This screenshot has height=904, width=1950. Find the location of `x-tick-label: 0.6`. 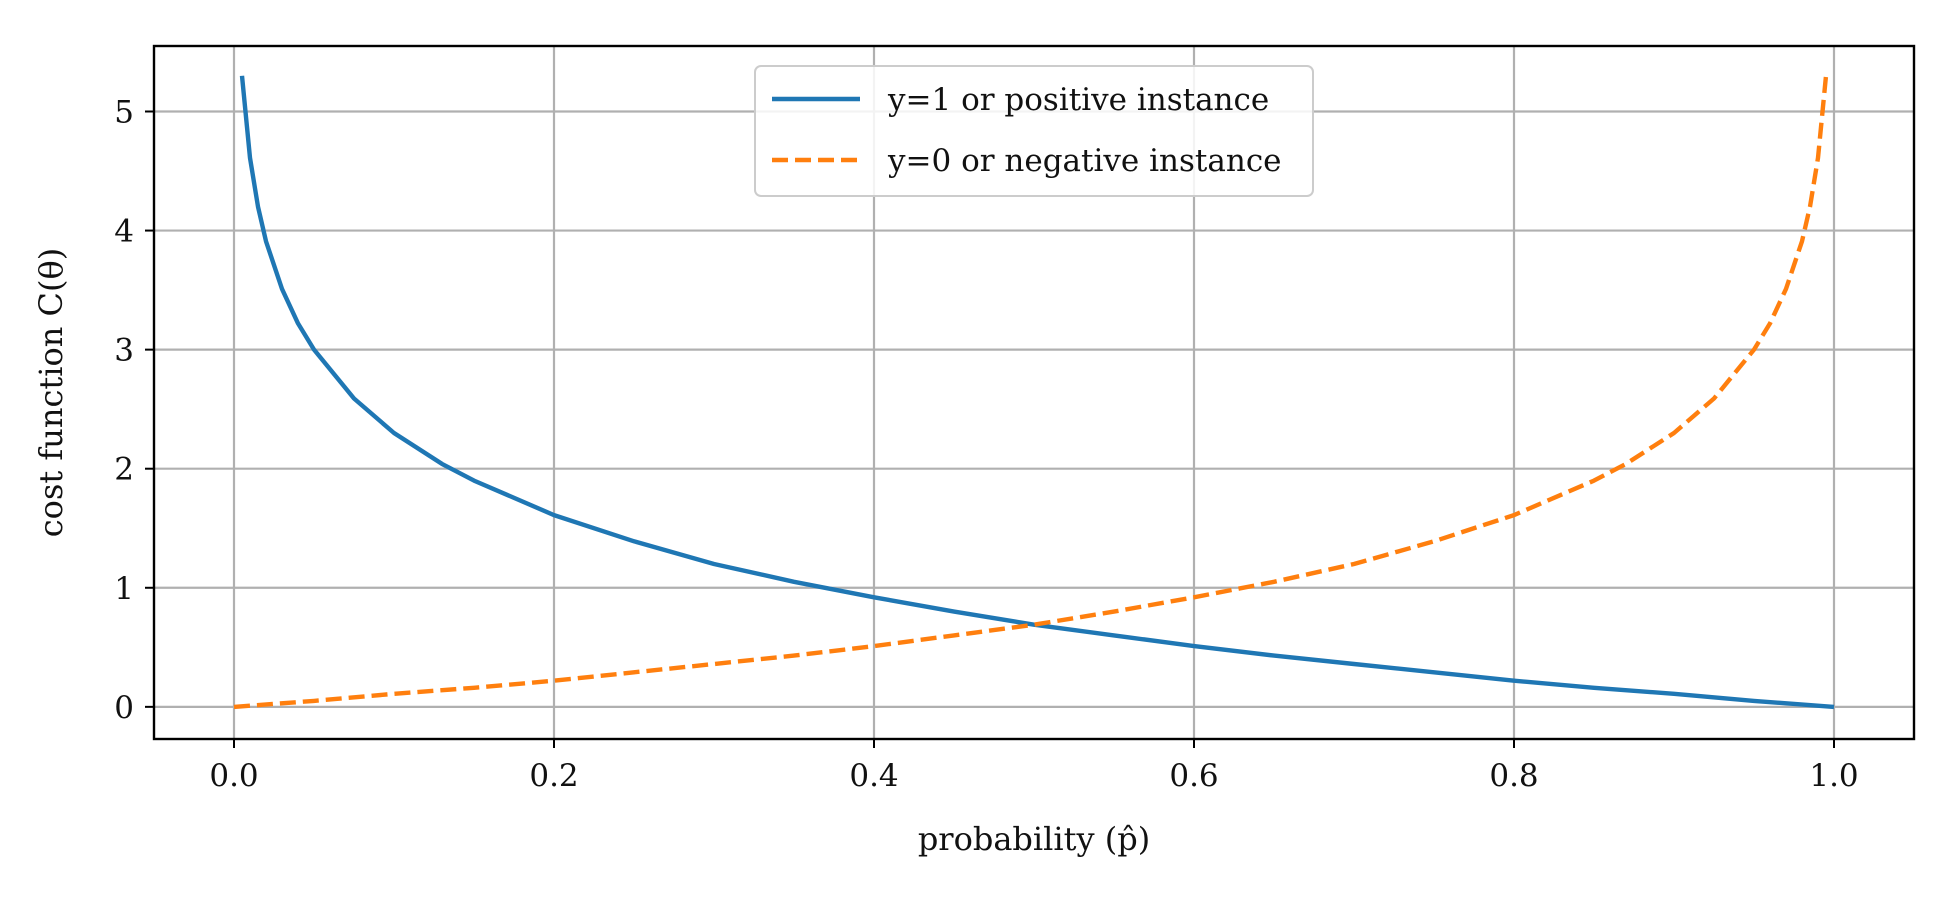

x-tick-label: 0.6 is located at coordinates (1193, 776).